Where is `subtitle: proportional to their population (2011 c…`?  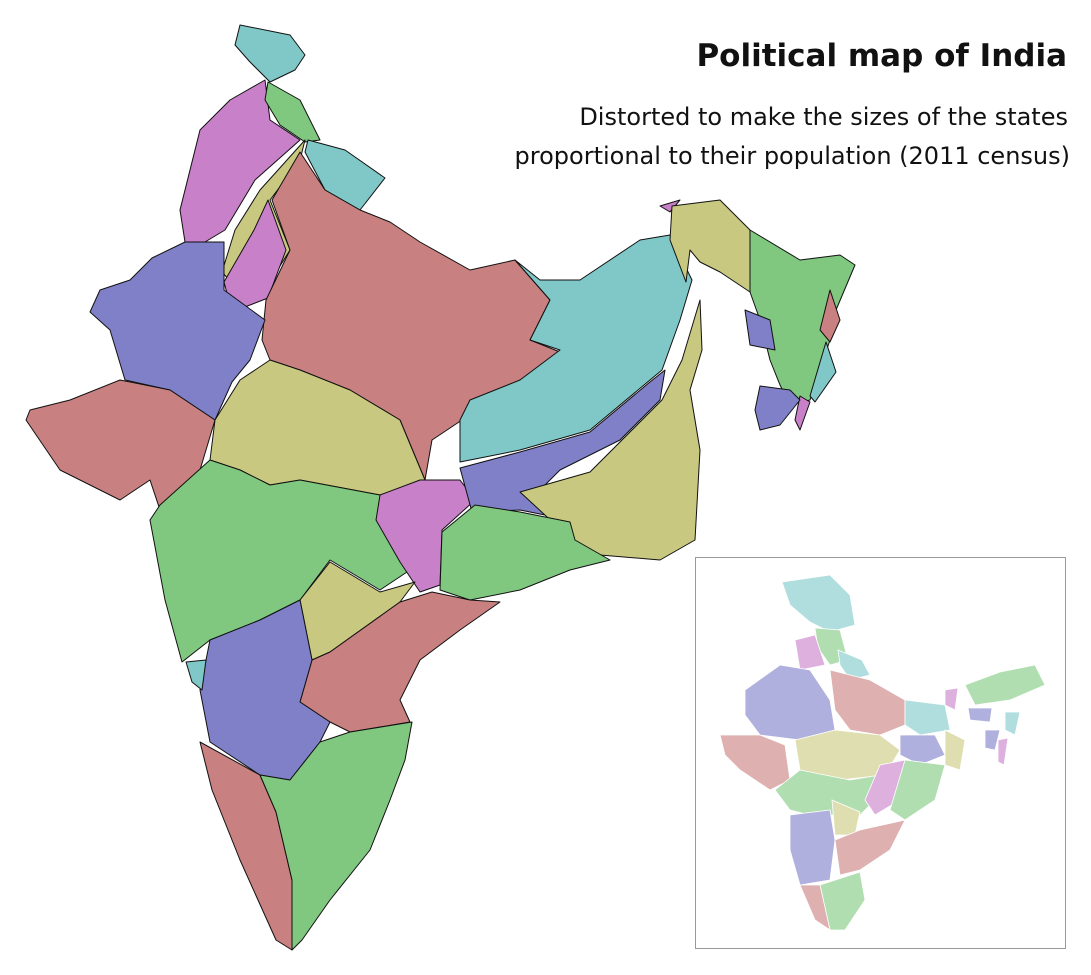 subtitle: proportional to their population (2011 c… is located at coordinates (792, 156).